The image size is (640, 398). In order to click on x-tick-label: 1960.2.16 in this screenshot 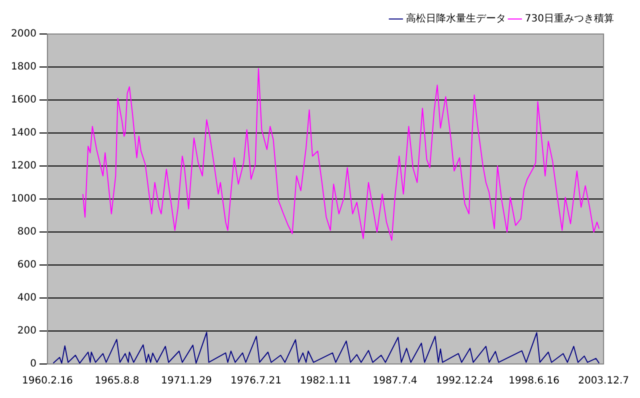, I will do `click(47, 381)`.